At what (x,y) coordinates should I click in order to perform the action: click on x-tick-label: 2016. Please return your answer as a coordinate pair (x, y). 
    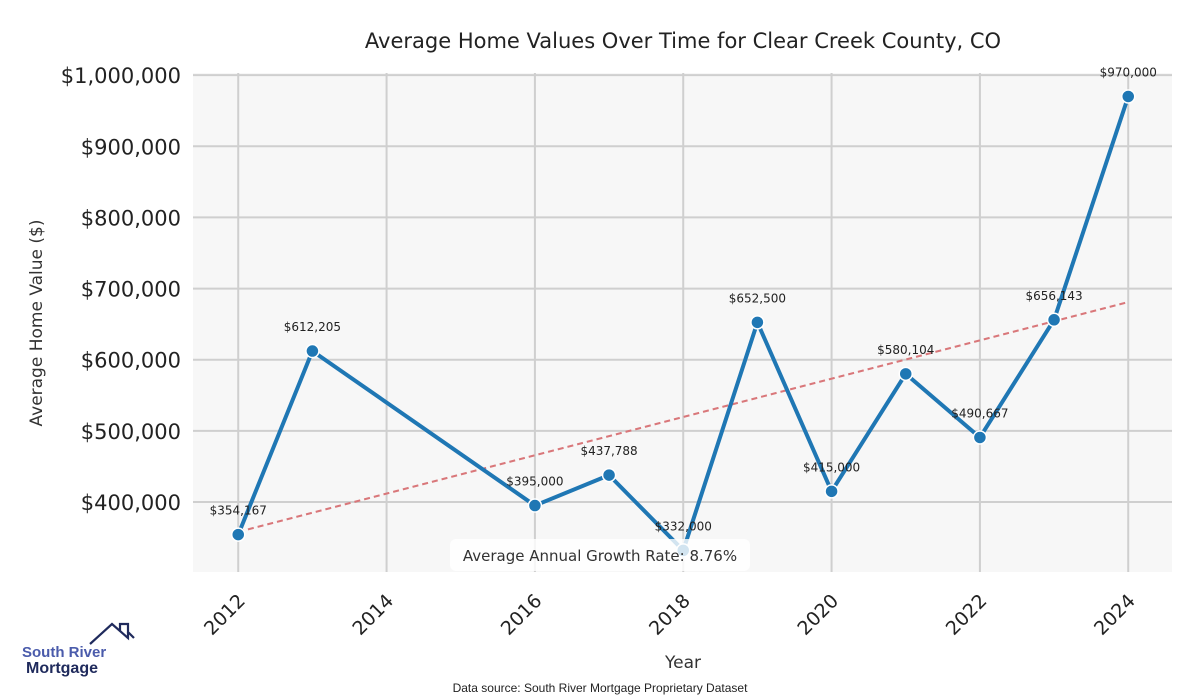
    Looking at the image, I should click on (522, 615).